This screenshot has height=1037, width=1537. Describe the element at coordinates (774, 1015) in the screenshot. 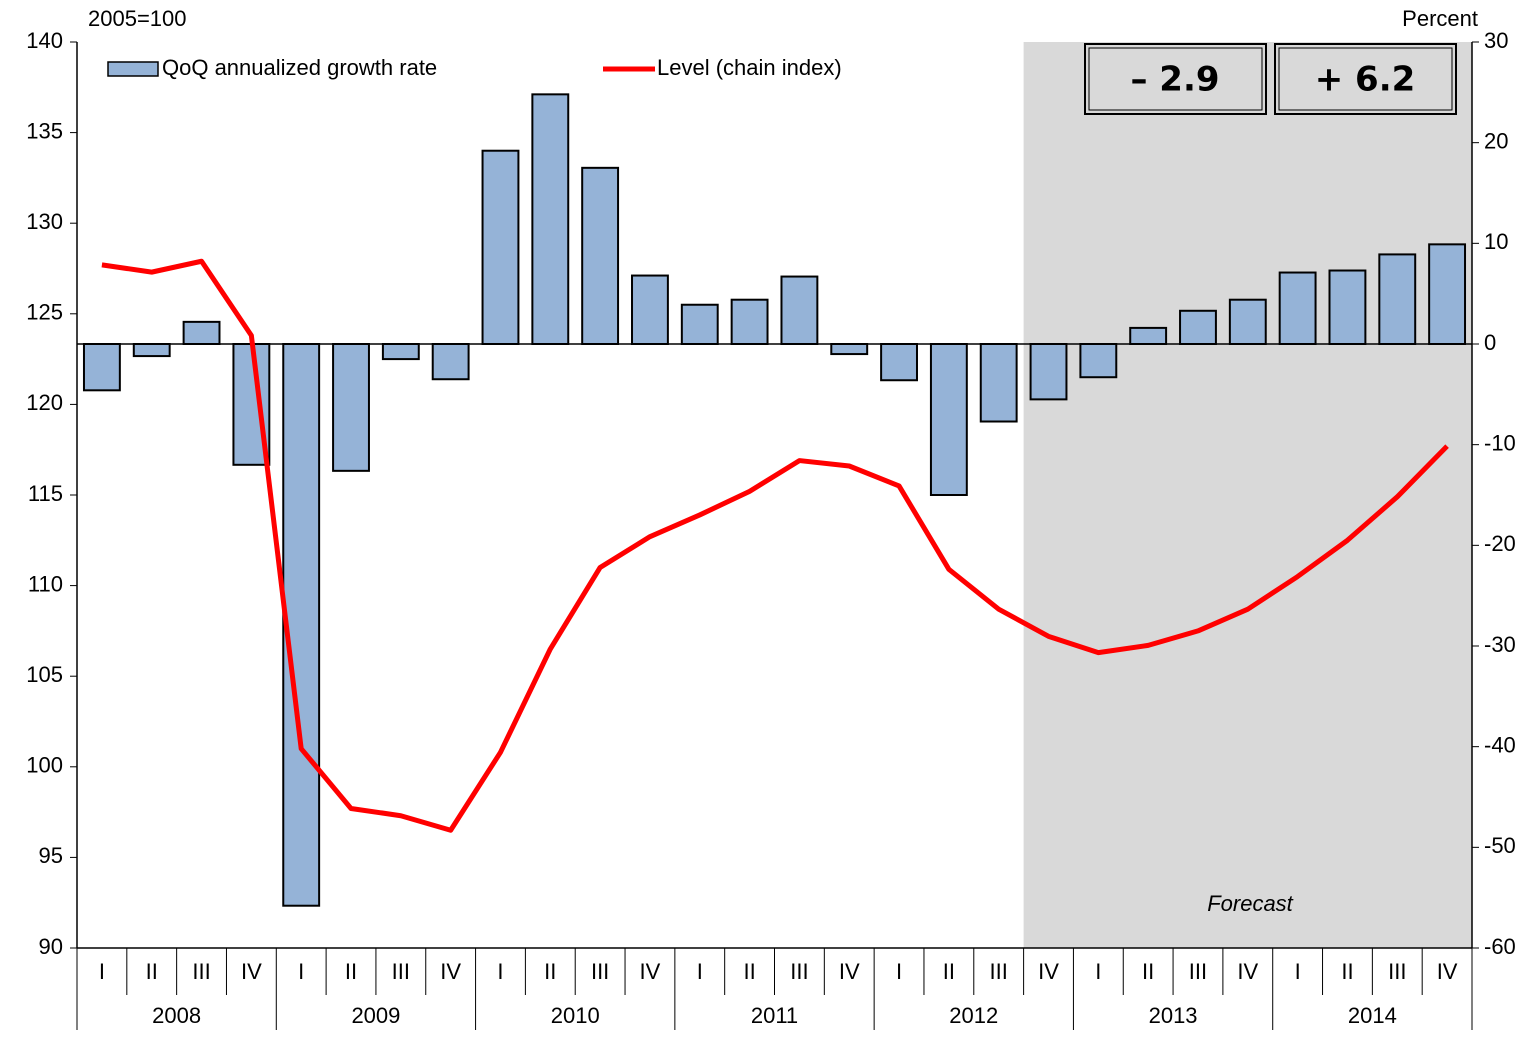

I see `year-label: 2011` at that location.